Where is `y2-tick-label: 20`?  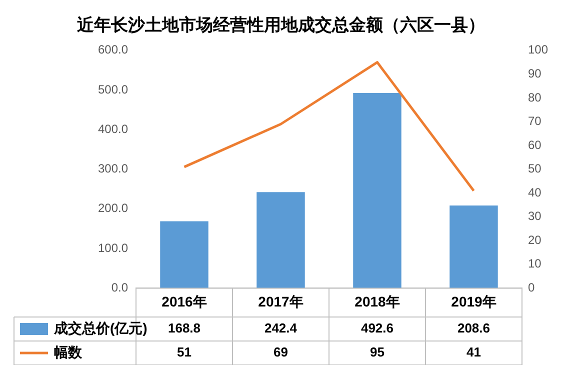
y2-tick-label: 20 is located at coordinates (535, 239).